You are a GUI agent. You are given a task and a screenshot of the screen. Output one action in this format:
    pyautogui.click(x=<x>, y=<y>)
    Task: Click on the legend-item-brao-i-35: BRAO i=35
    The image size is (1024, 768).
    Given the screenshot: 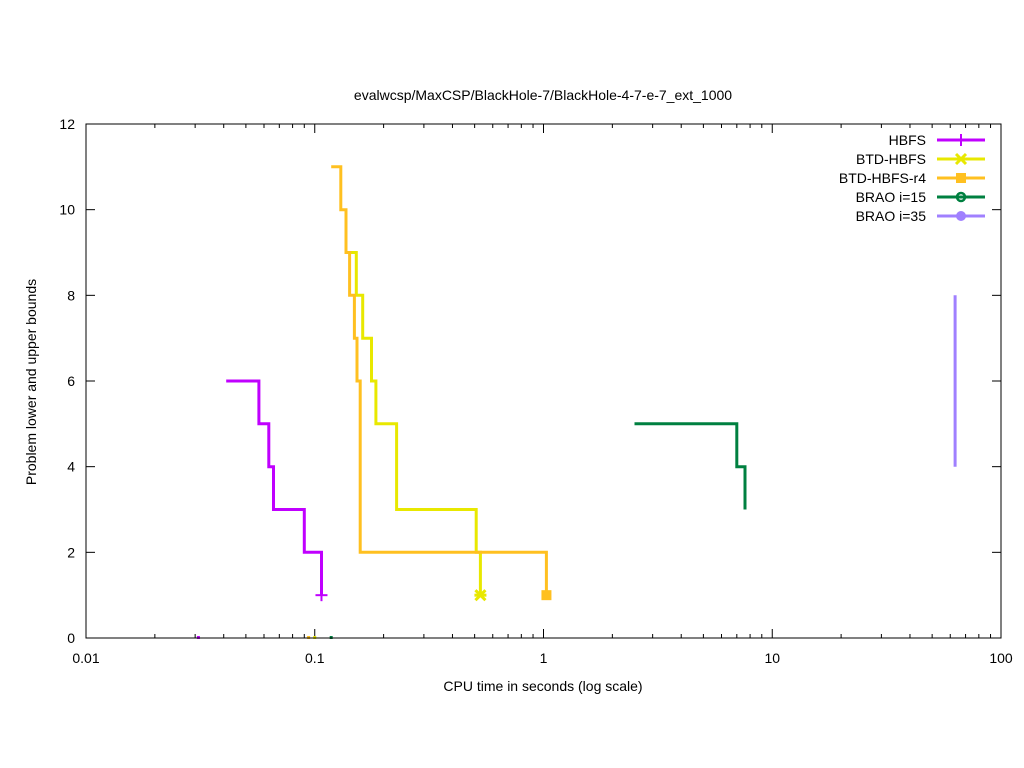 What is the action you would take?
    pyautogui.click(x=920, y=216)
    